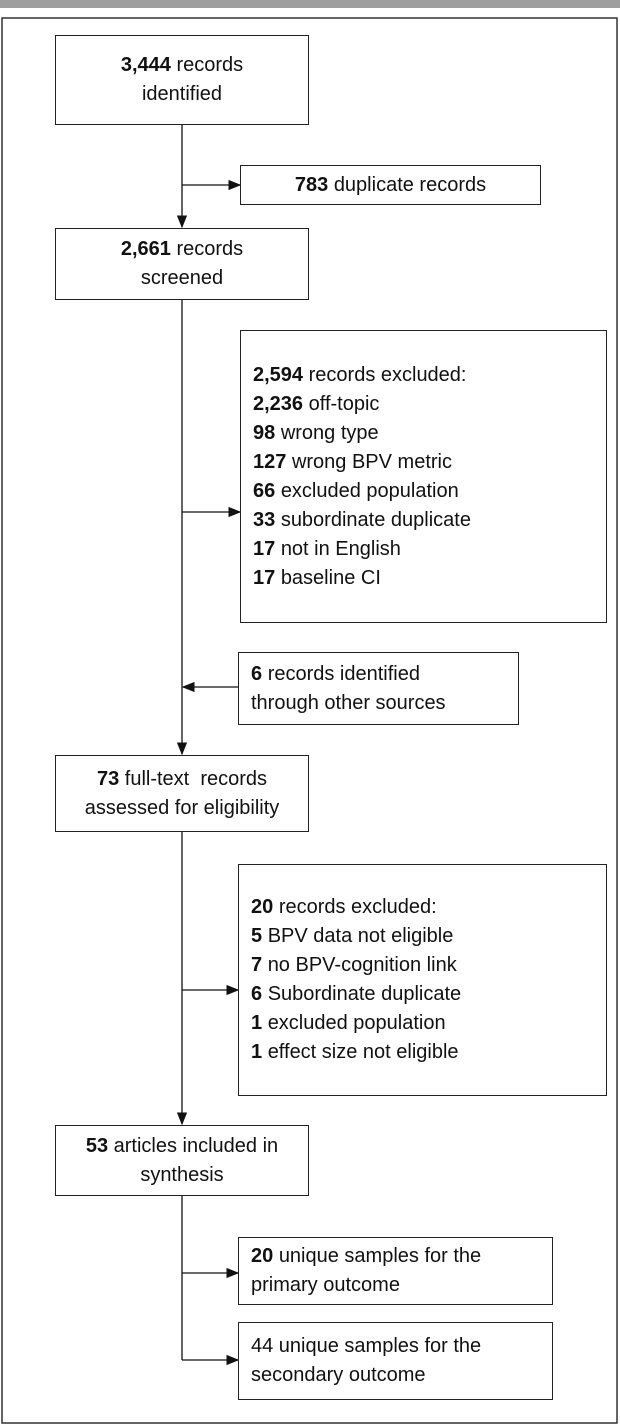 The image size is (620, 1425). I want to click on count: 7, so click(257, 965).